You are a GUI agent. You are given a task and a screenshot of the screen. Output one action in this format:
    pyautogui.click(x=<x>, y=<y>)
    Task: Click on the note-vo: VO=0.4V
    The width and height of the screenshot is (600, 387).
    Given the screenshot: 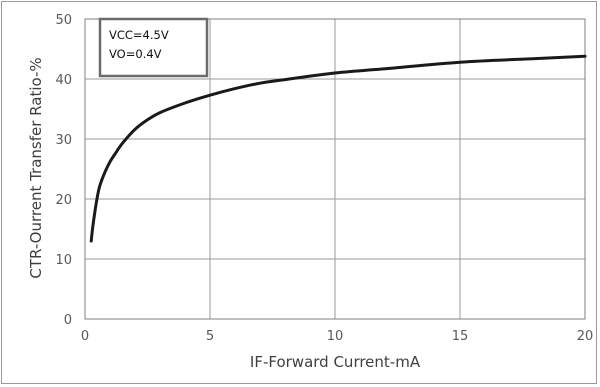 What is the action you would take?
    pyautogui.click(x=135, y=54)
    